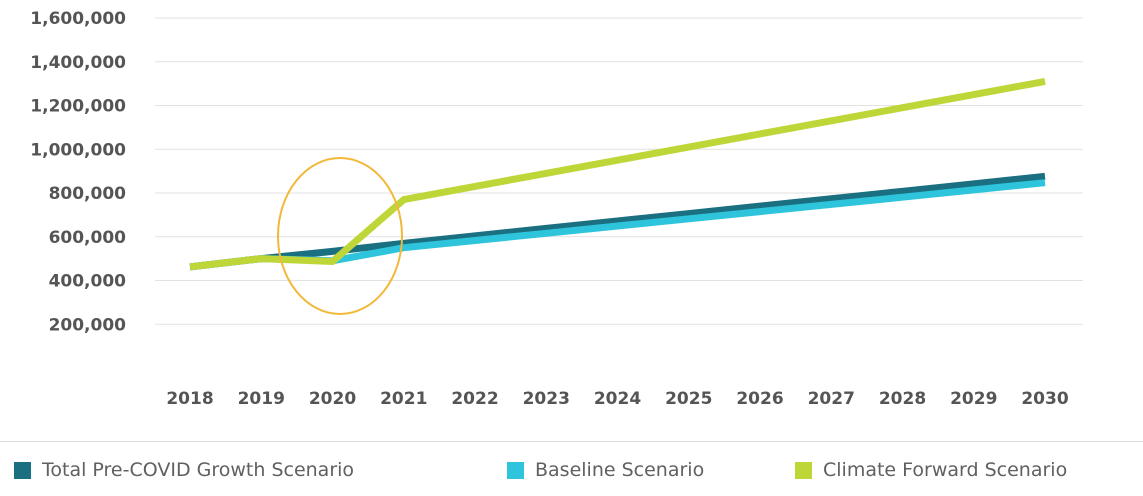  Describe the element at coordinates (88, 238) in the screenshot. I see `y-tick-label: 600,000` at that location.